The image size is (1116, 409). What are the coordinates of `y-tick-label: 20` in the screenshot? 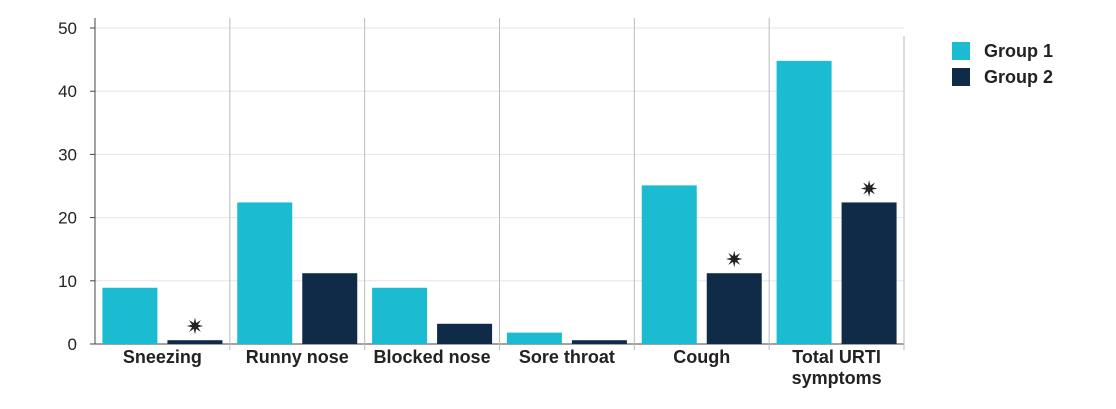 It's located at (67, 218).